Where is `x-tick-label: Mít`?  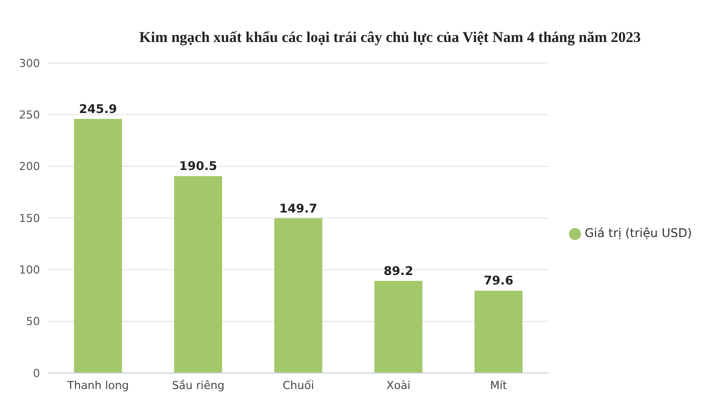 x-tick-label: Mít is located at coordinates (499, 385).